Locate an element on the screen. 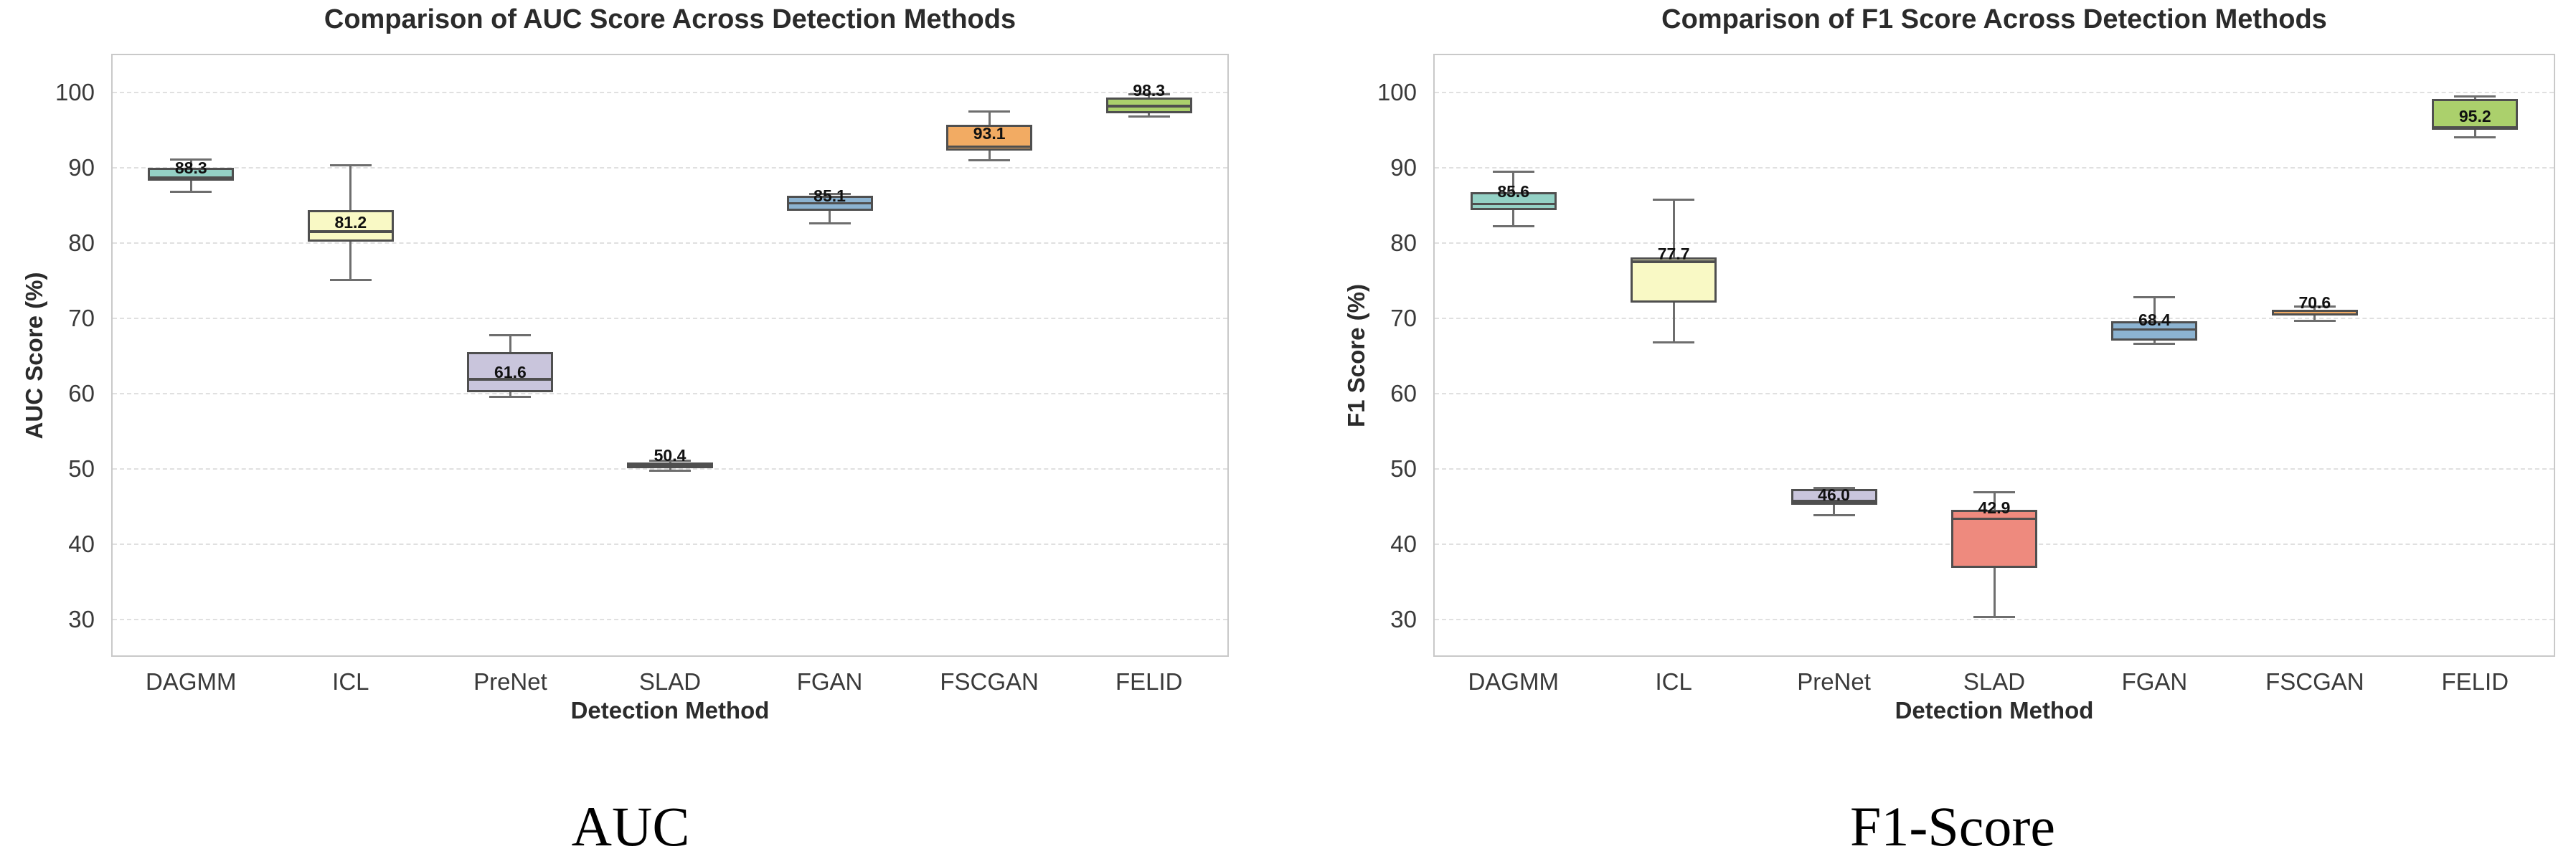  box-FGAN is located at coordinates (2154, 331).